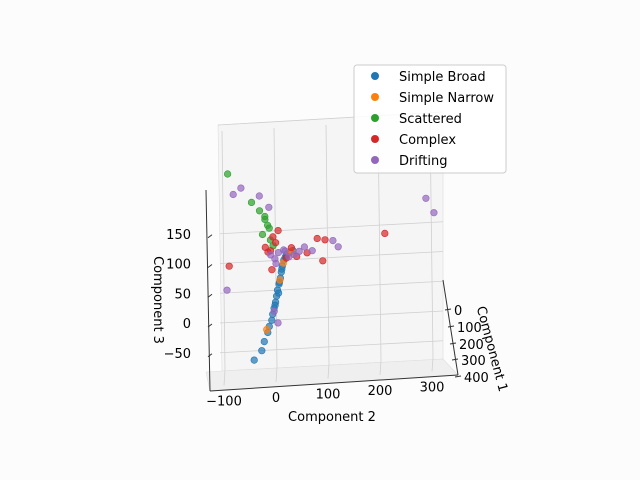 This screenshot has height=480, width=640. I want to click on y-tick-label: 0, so click(276, 398).